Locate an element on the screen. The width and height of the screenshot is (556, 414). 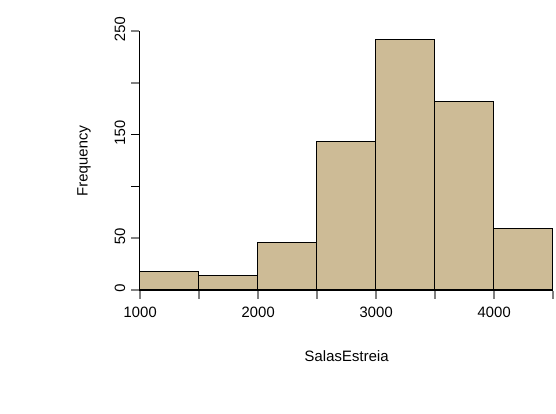
x-tick-label: 2000 is located at coordinates (258, 312).